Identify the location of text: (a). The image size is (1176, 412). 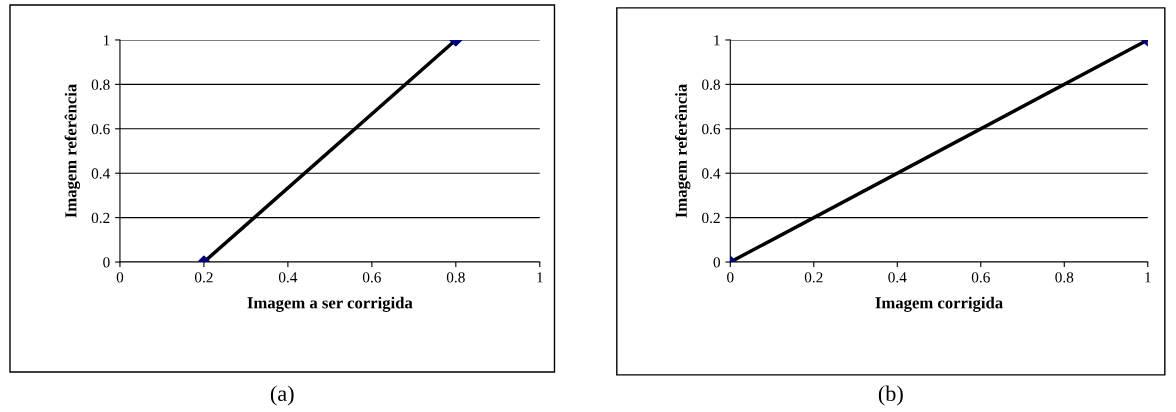
(282, 395).